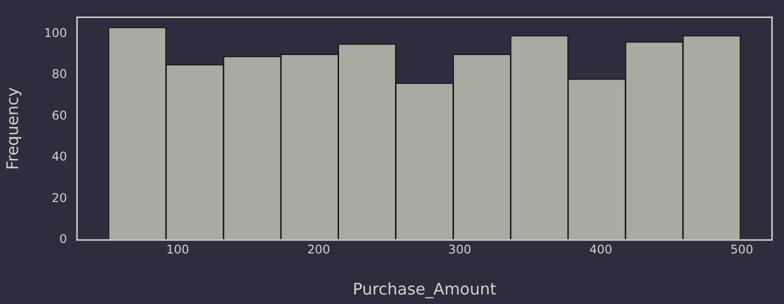  I want to click on y-tick-label: 60, so click(59, 115).